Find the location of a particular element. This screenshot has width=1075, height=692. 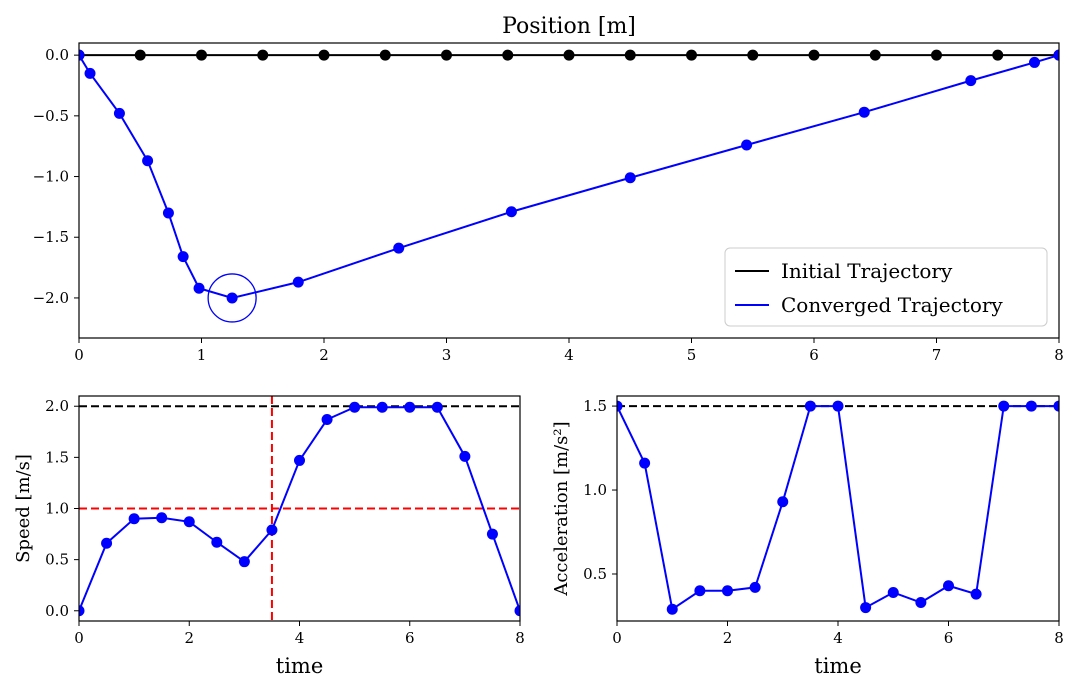

x-tick-label: 1 is located at coordinates (202, 355).